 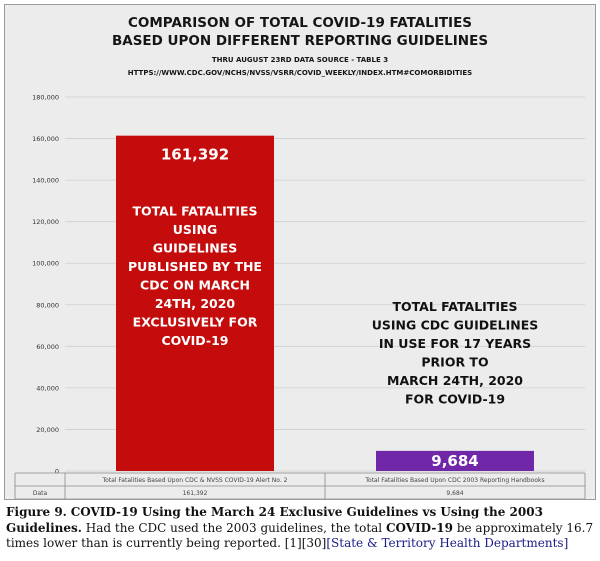 I want to click on bar-2-value-label: 9,684, so click(x=454, y=461).